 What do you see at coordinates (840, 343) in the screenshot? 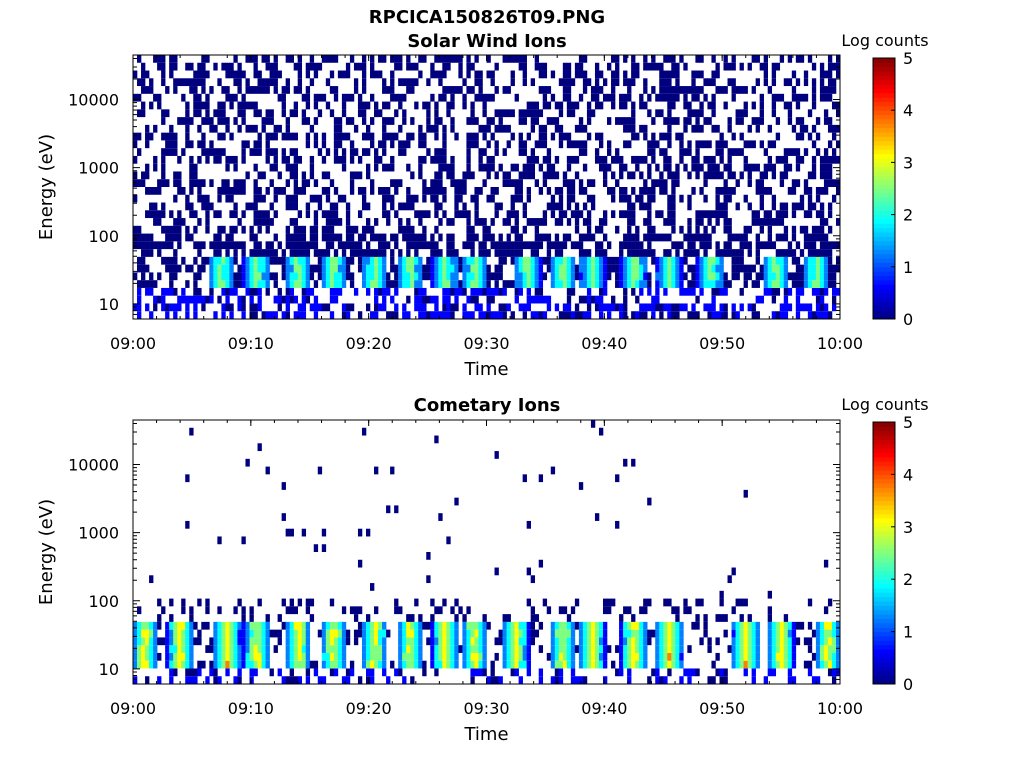
I see `x-tick-label: 10:00` at bounding box center [840, 343].